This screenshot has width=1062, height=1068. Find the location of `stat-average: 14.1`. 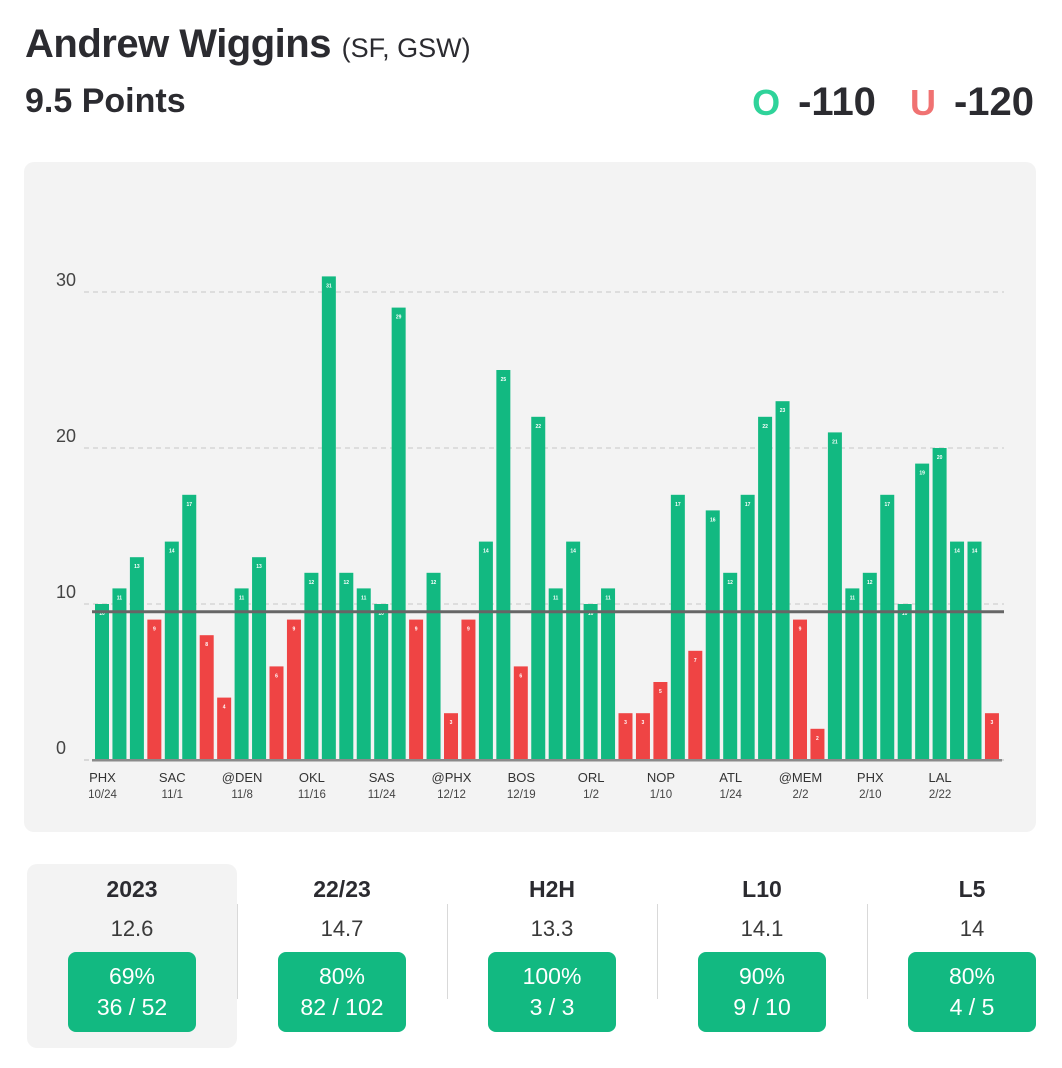

stat-average: 14.1 is located at coordinates (762, 928).